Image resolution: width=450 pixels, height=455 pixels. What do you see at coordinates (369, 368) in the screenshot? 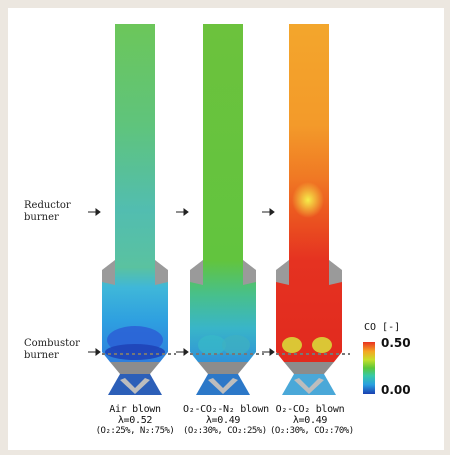
I see `legend-colorbar` at bounding box center [369, 368].